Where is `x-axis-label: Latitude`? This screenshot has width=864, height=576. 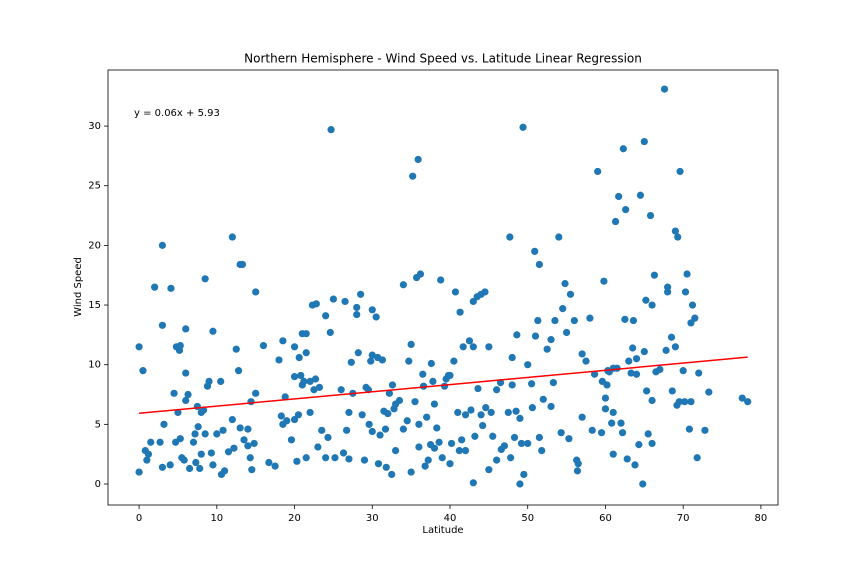
x-axis-label: Latitude is located at coordinates (442, 530).